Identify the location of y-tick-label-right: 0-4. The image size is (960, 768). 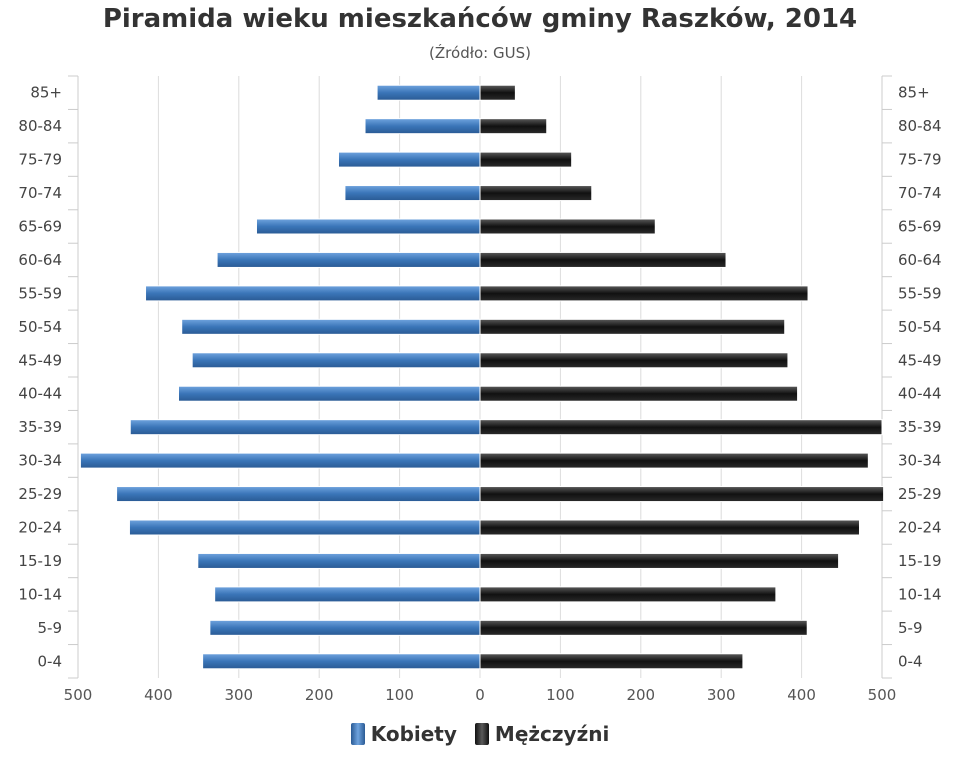
(910, 661).